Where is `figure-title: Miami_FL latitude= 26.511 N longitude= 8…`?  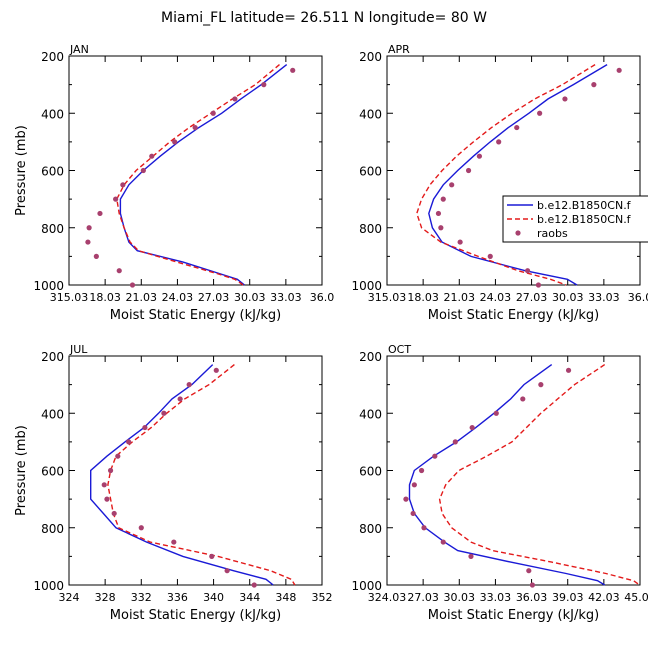
figure-title: Miami_FL latitude= 26.511 N longitude= 8… is located at coordinates (324, 18).